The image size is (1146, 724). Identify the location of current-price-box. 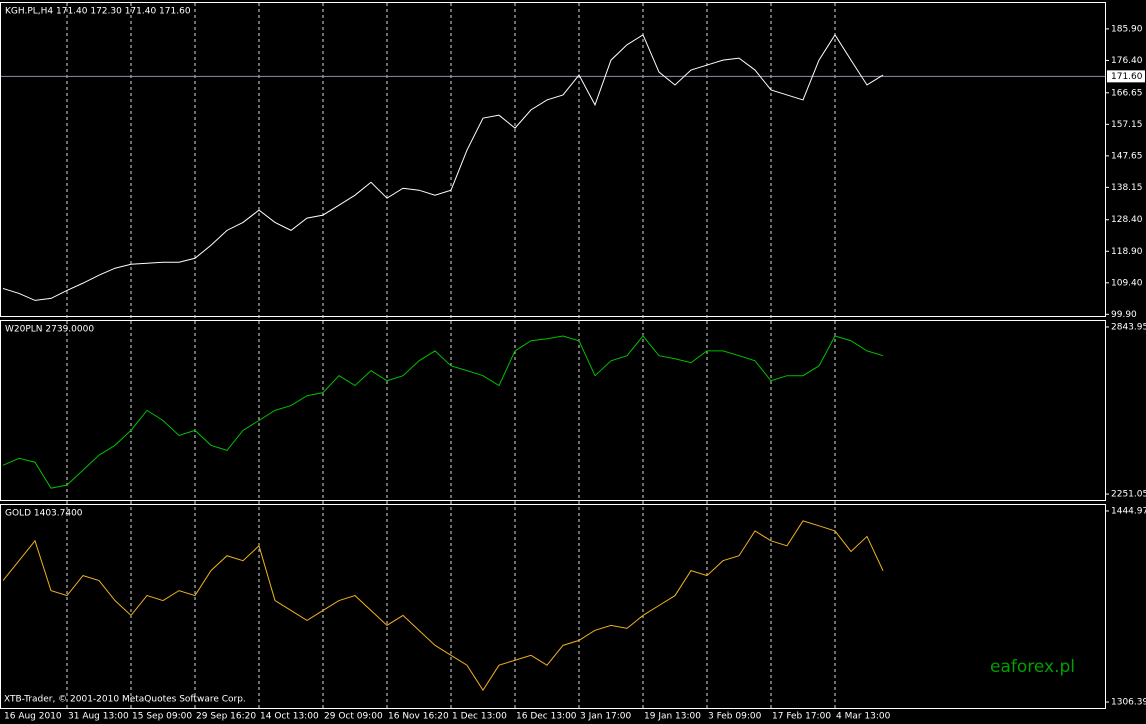
(1126, 76).